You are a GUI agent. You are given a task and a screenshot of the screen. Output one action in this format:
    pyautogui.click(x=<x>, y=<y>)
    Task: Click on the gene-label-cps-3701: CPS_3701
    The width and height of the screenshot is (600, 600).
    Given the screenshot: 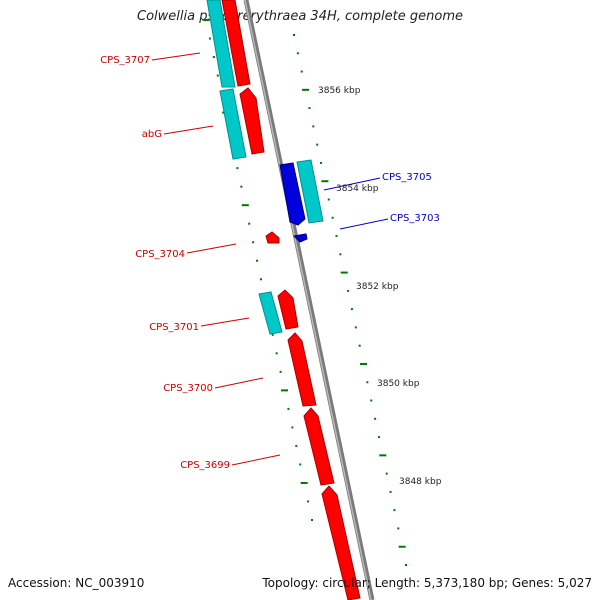 What is the action you would take?
    pyautogui.click(x=174, y=327)
    